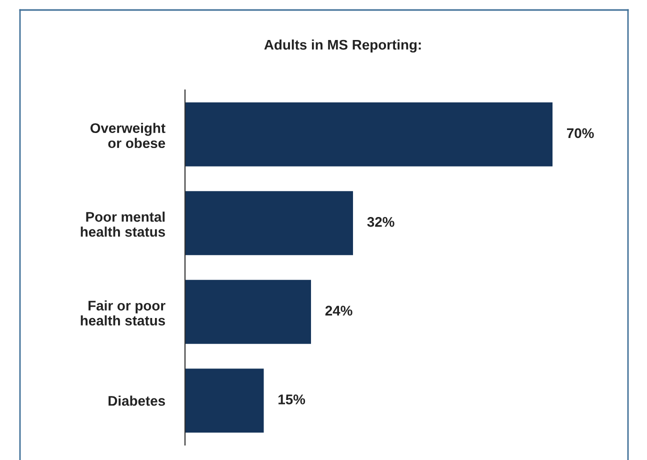  Describe the element at coordinates (122, 224) in the screenshot. I see `y-tick-label: Poor mental health status` at that location.